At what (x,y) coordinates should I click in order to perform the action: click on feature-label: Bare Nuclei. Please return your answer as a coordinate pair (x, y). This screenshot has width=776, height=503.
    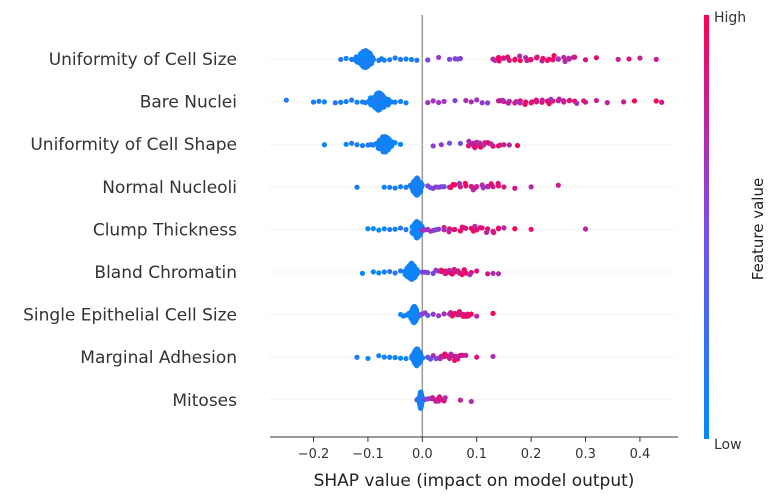
    Looking at the image, I should click on (188, 103).